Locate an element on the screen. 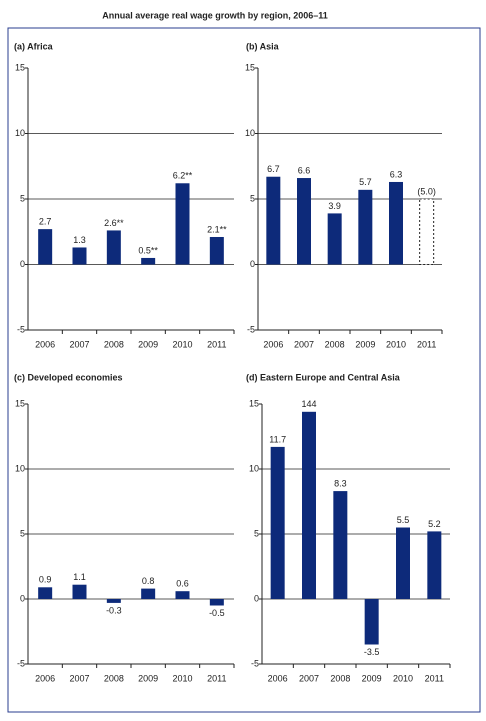 The image size is (486, 721). data-label: 5.2 is located at coordinates (434, 524).